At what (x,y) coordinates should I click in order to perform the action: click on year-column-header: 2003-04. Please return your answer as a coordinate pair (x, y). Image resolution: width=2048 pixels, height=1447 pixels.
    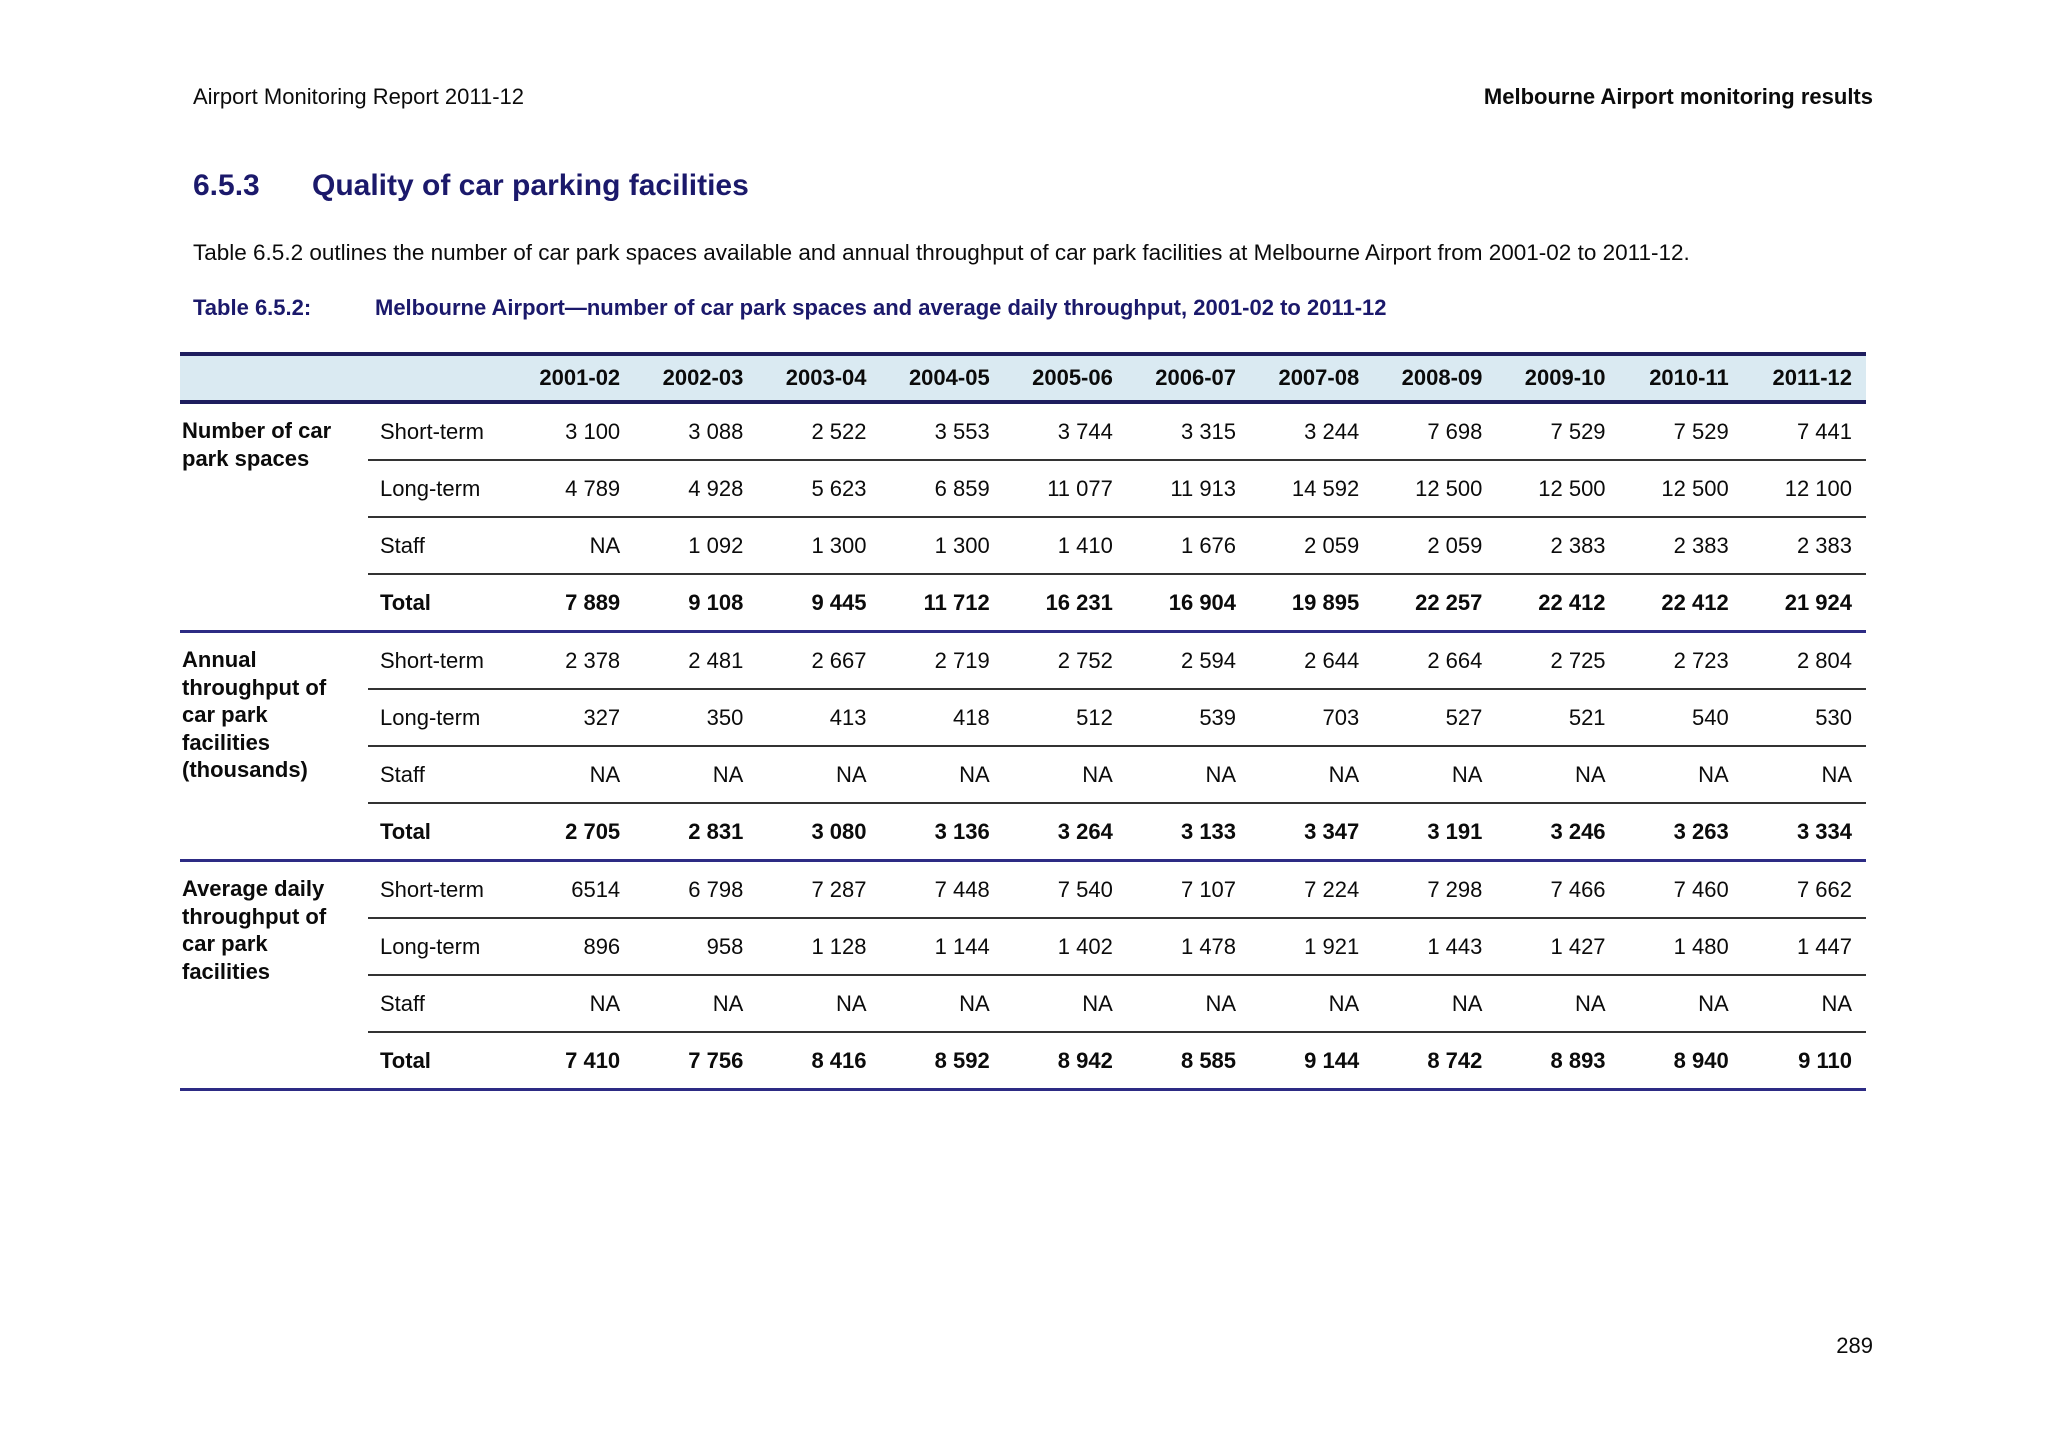
    Looking at the image, I should click on (819, 378).